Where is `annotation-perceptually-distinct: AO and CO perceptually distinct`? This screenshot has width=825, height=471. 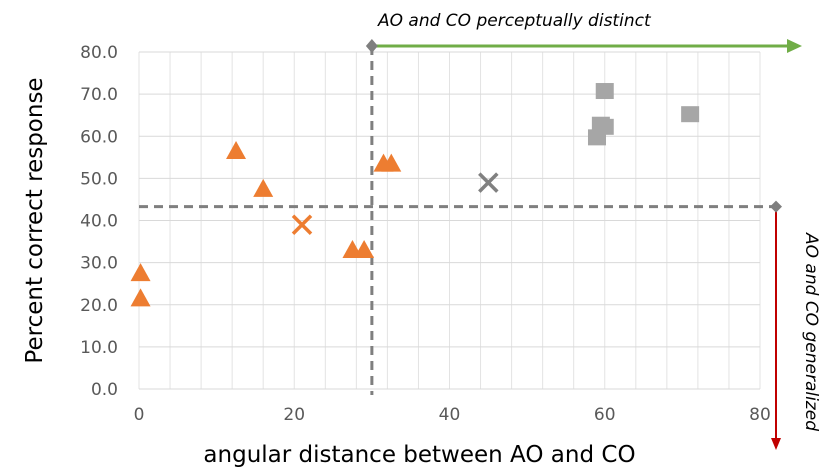
annotation-perceptually-distinct: AO and CO perceptually distinct is located at coordinates (514, 21).